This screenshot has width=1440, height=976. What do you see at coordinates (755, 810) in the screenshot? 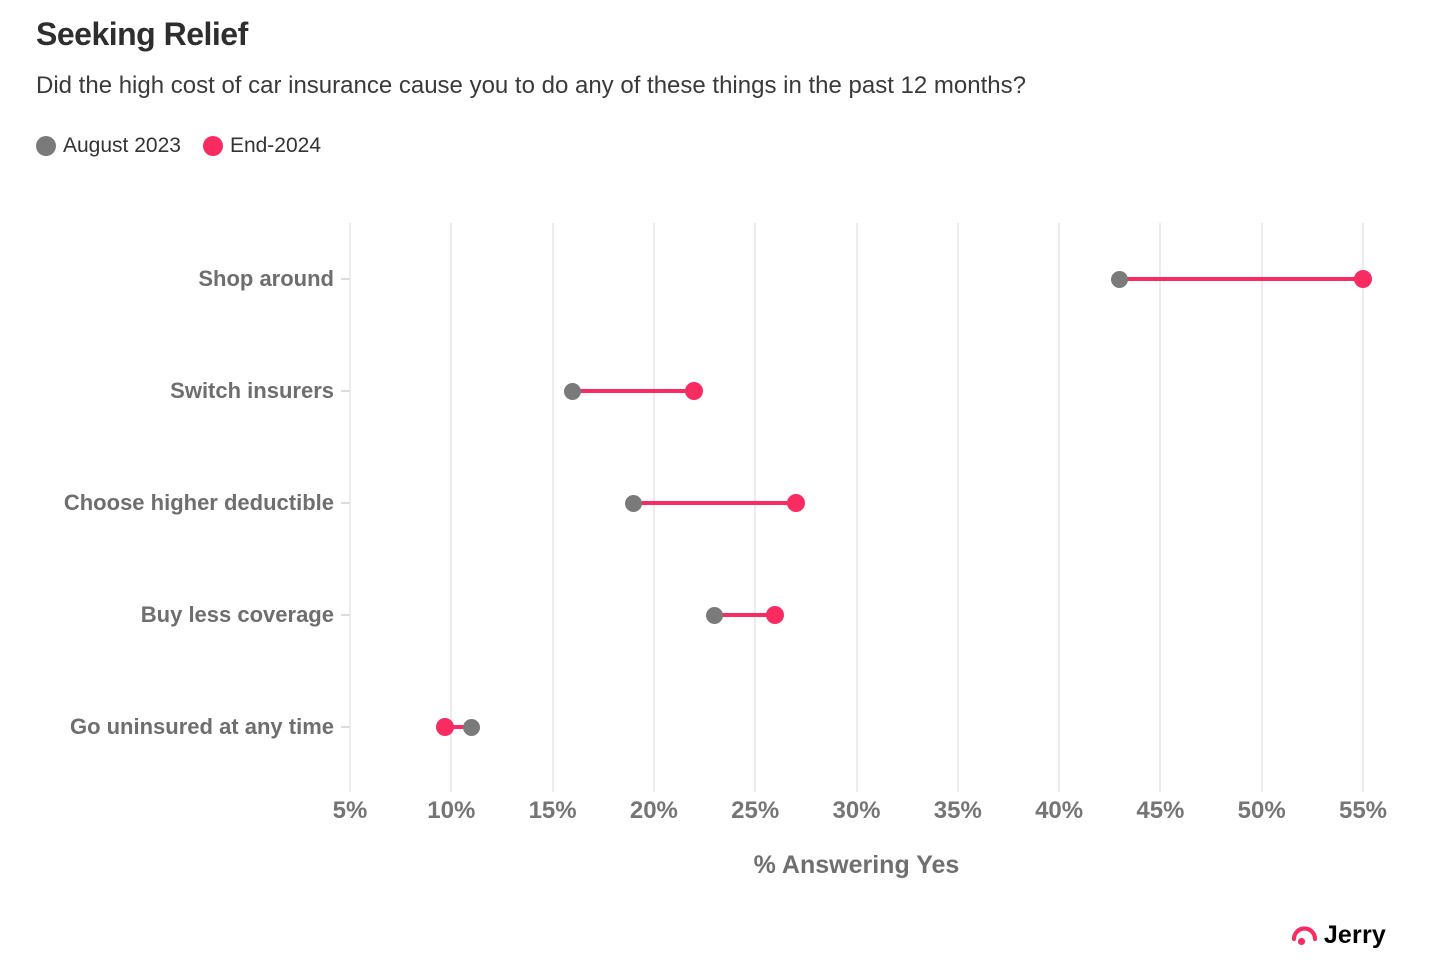
I see `x-tick-label: 25%` at bounding box center [755, 810].